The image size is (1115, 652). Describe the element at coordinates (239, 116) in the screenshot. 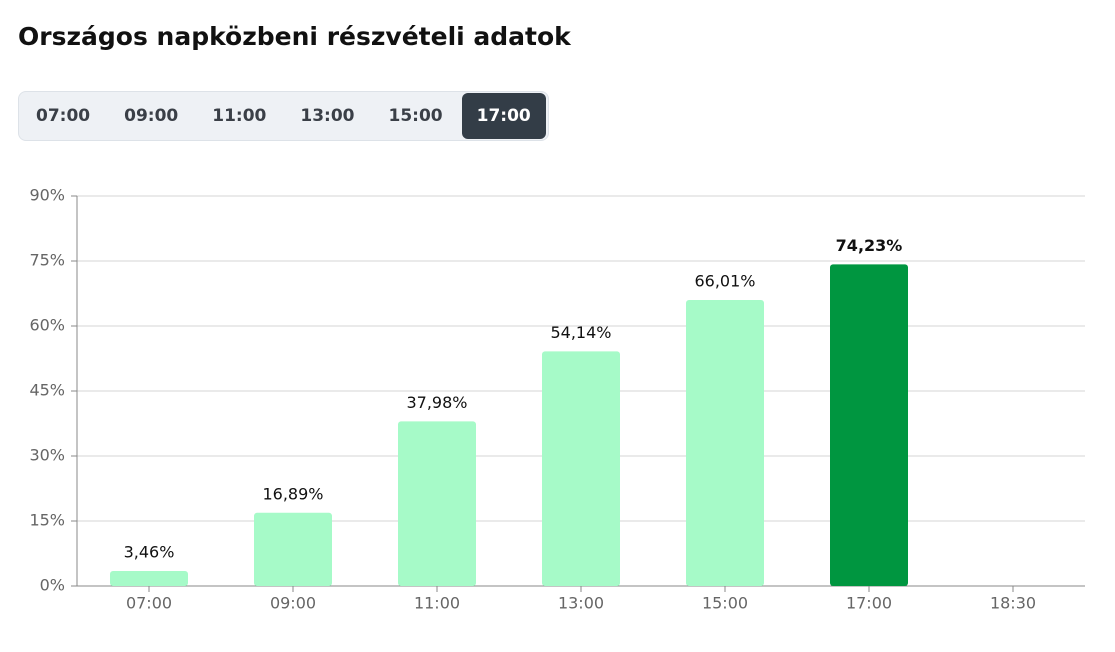

I see `time-tab: 11:00` at that location.